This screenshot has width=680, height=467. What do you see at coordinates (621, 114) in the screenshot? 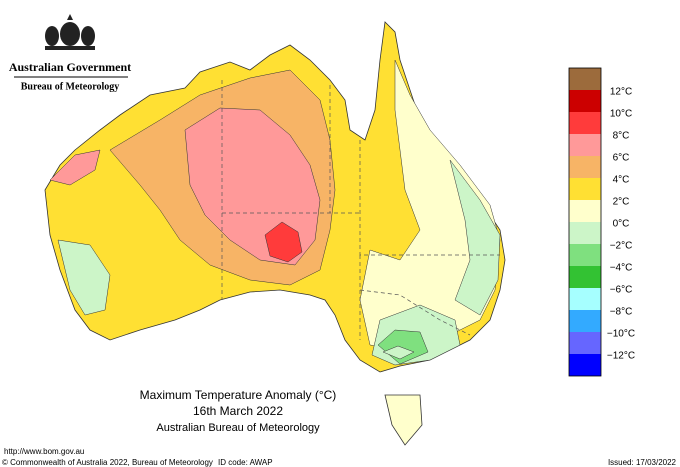
I see `legend-label: 10°C` at bounding box center [621, 114].